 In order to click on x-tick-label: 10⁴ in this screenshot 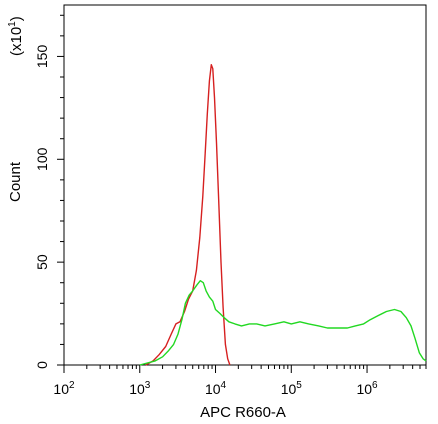, I will do `click(216, 388)`.